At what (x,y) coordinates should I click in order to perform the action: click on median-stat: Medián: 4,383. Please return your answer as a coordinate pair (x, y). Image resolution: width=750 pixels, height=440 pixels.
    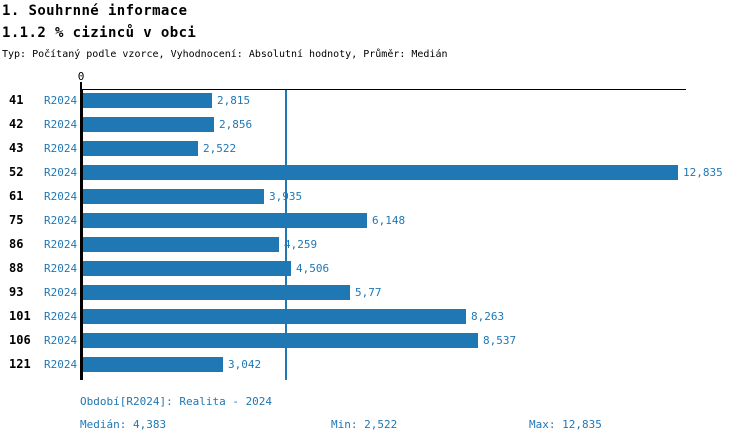
    Looking at the image, I should click on (123, 424).